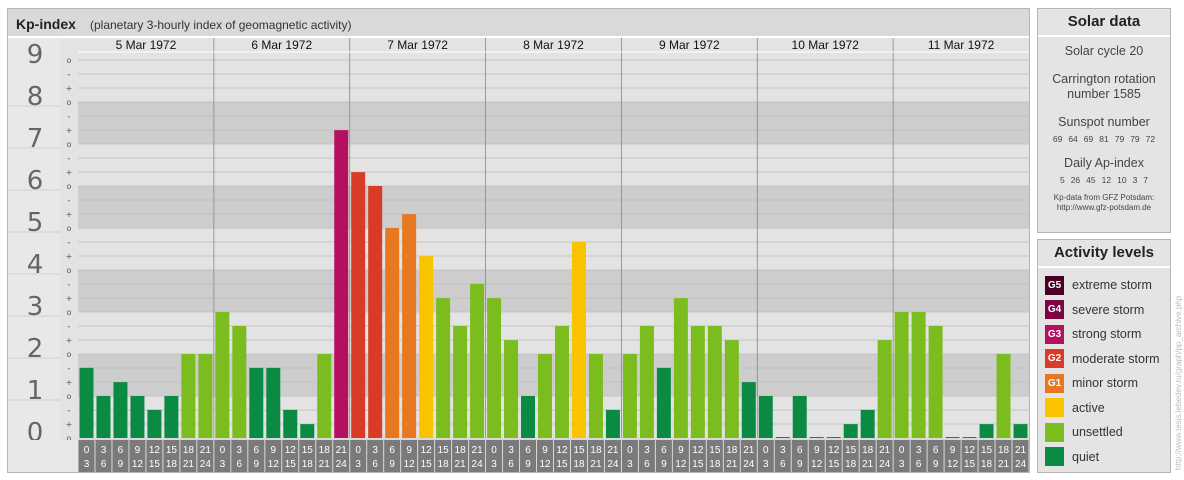  What do you see at coordinates (868, 464) in the screenshot?
I see `interval-end-label: 21` at bounding box center [868, 464].